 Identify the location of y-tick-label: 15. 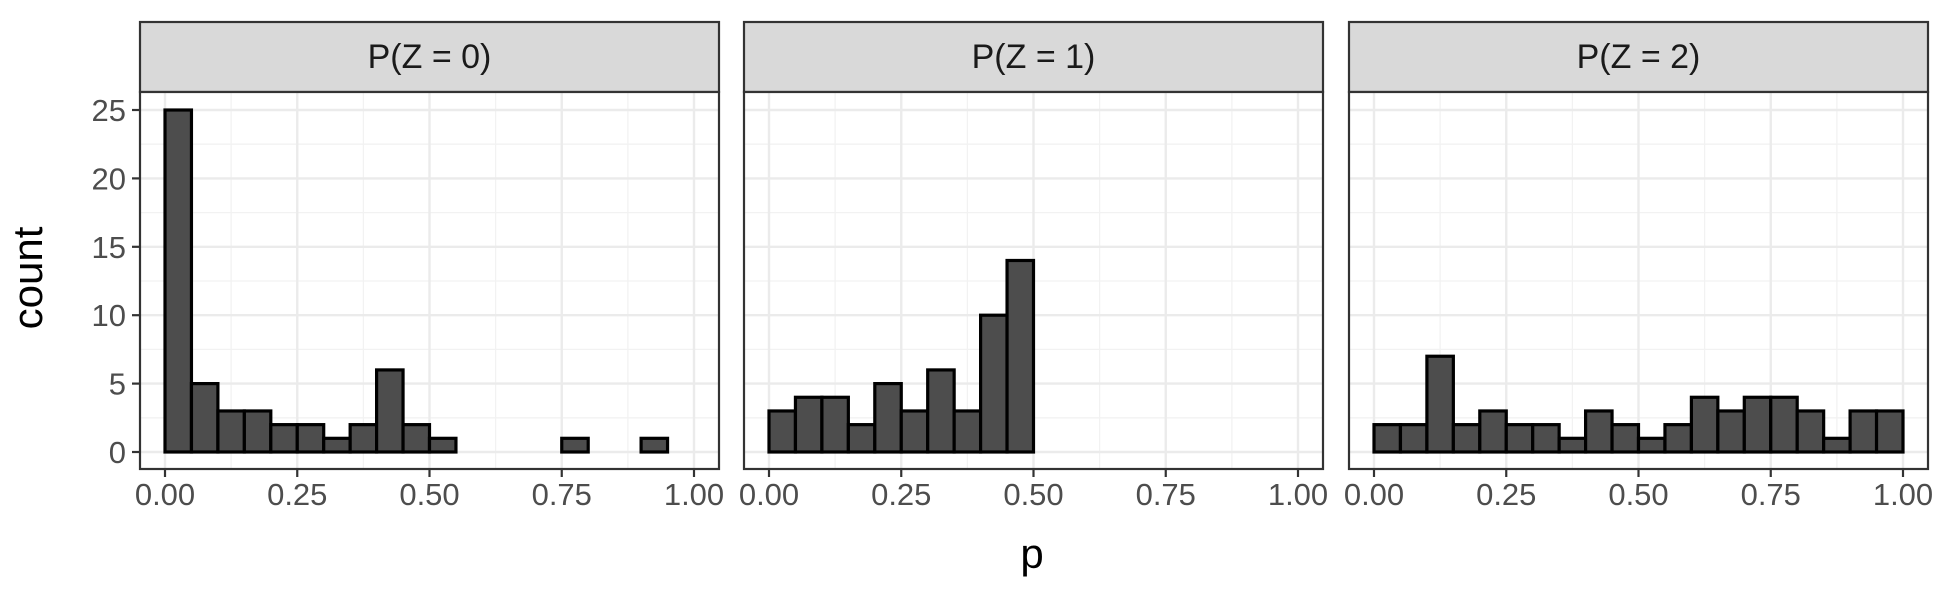
(109, 247).